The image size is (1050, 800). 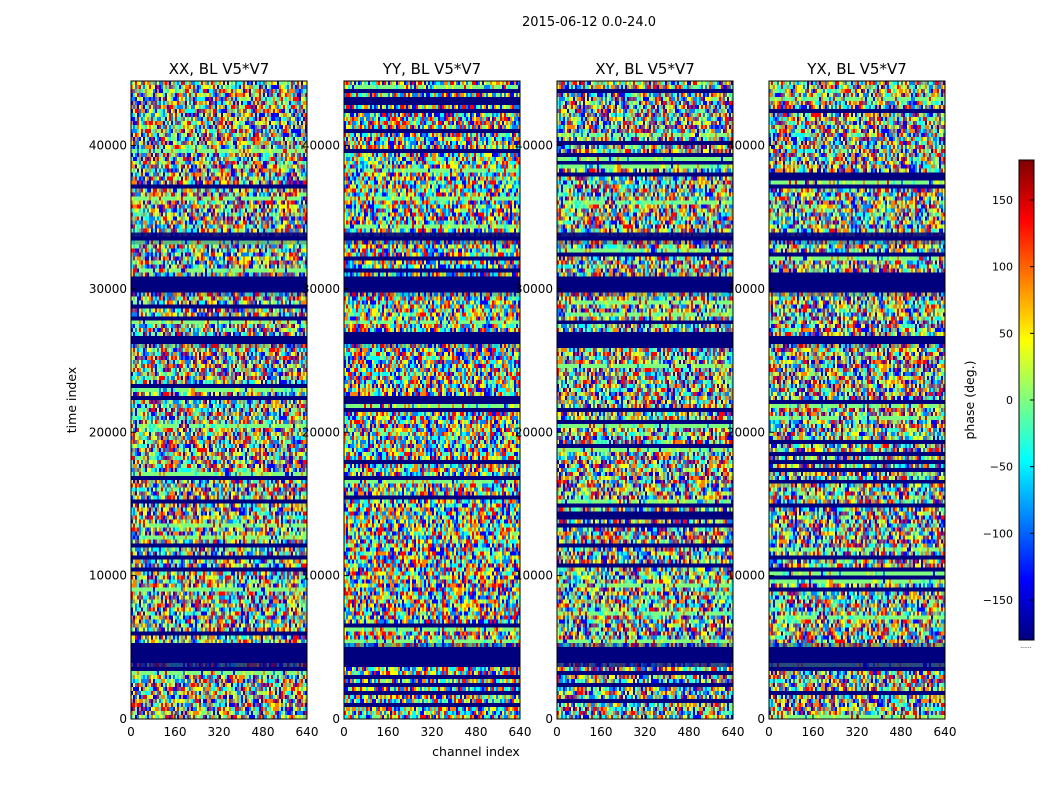 I want to click on x-tick-label-1-640: 640, so click(x=520, y=732).